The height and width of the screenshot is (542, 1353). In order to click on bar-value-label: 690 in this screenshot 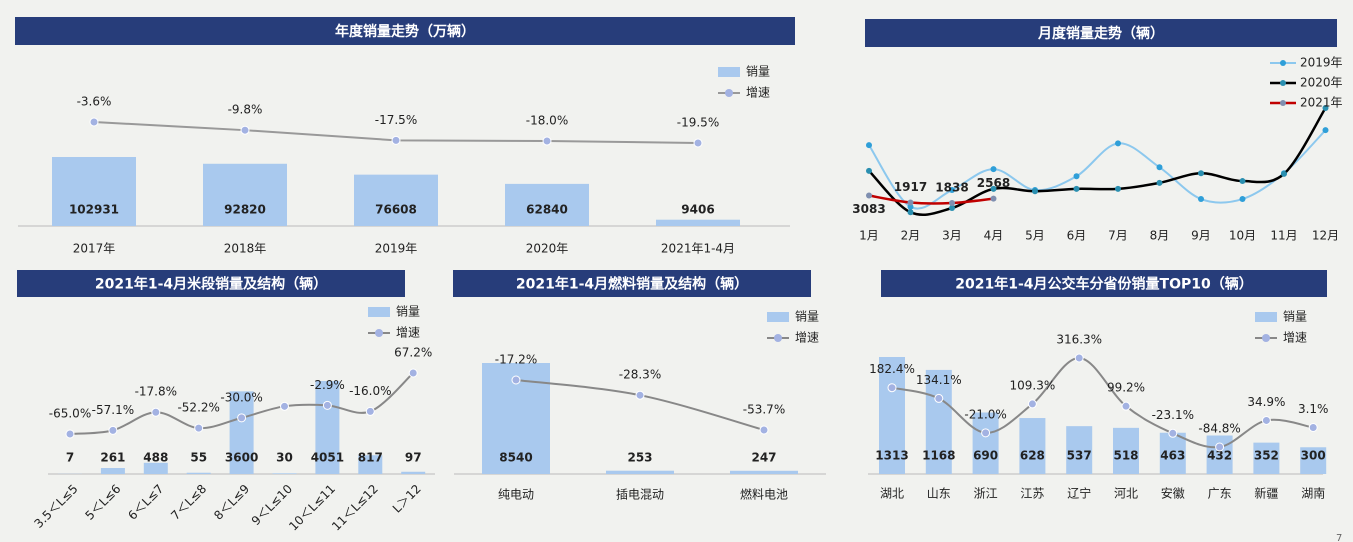, I will do `click(985, 456)`.